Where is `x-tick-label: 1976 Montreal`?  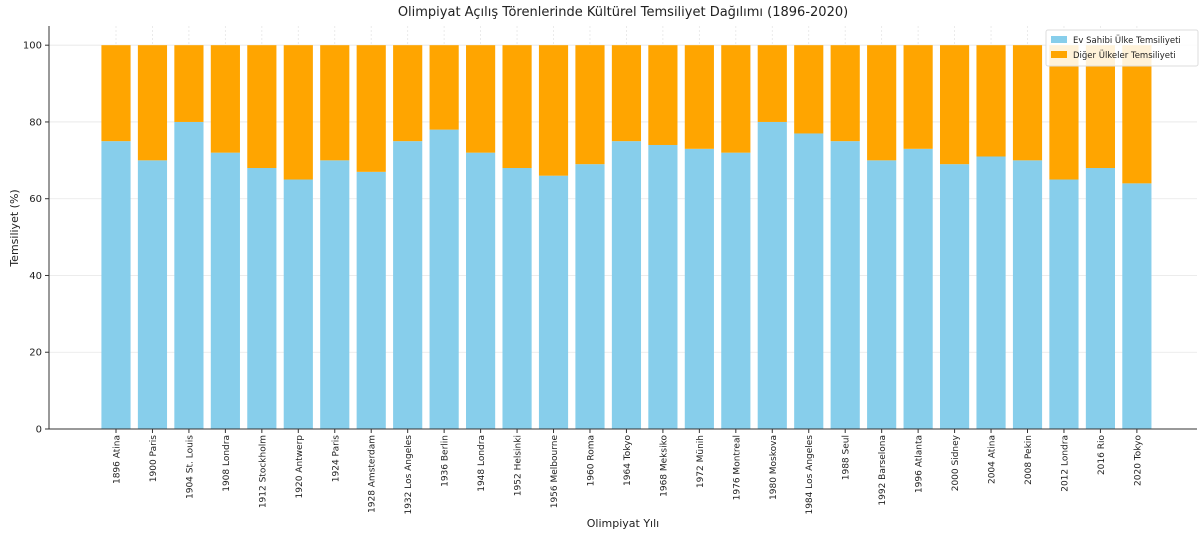 x-tick-label: 1976 Montreal is located at coordinates (737, 467).